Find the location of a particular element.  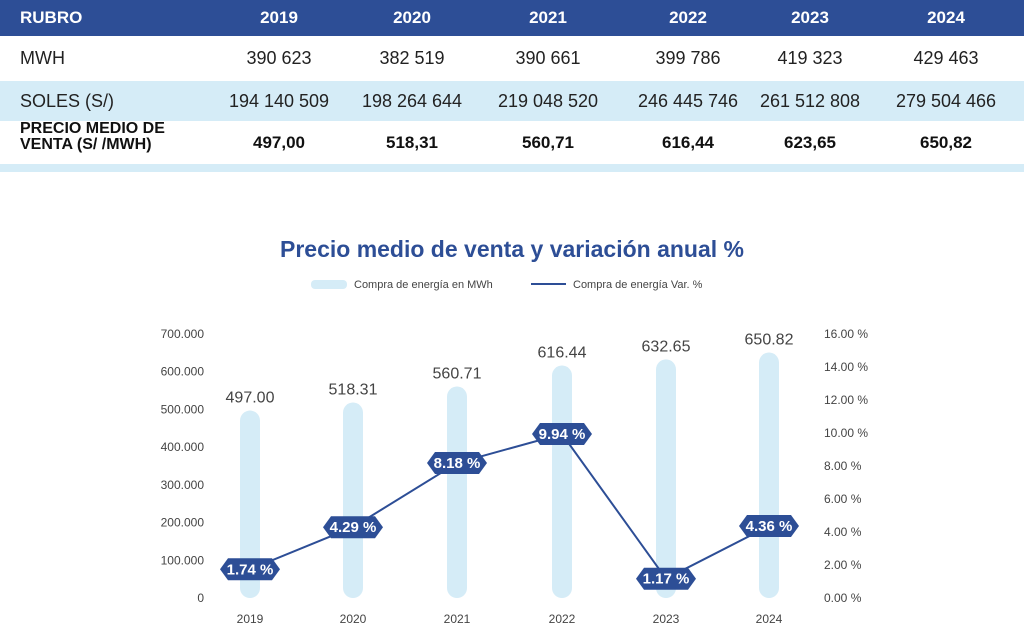

y-left-tick-label: 200.000 is located at coordinates (183, 523).